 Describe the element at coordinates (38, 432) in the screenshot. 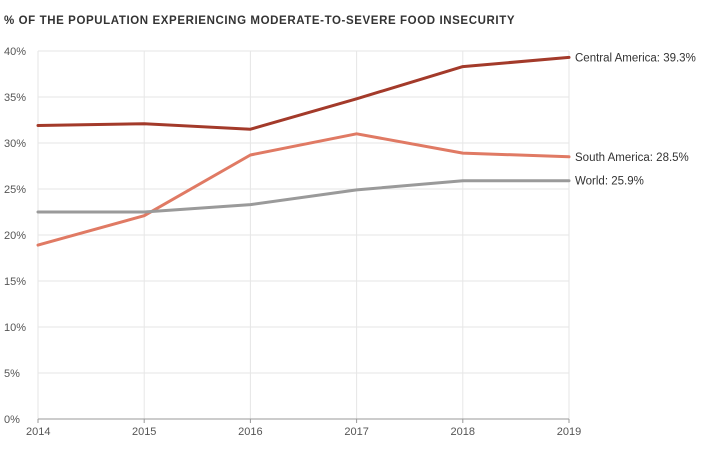

I see `x-tick-label: 2014` at that location.